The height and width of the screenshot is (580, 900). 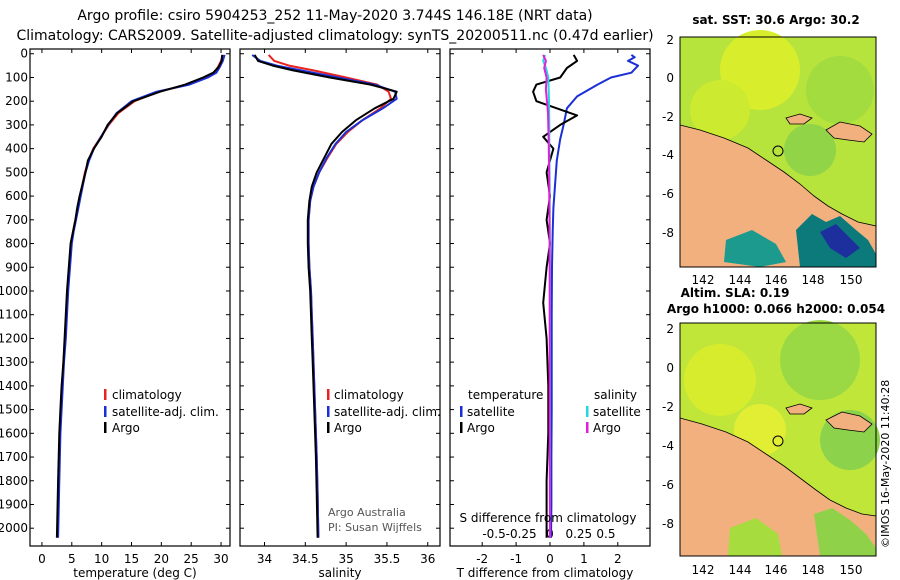 I want to click on map2-coastal-sea, so click(x=845, y=532).